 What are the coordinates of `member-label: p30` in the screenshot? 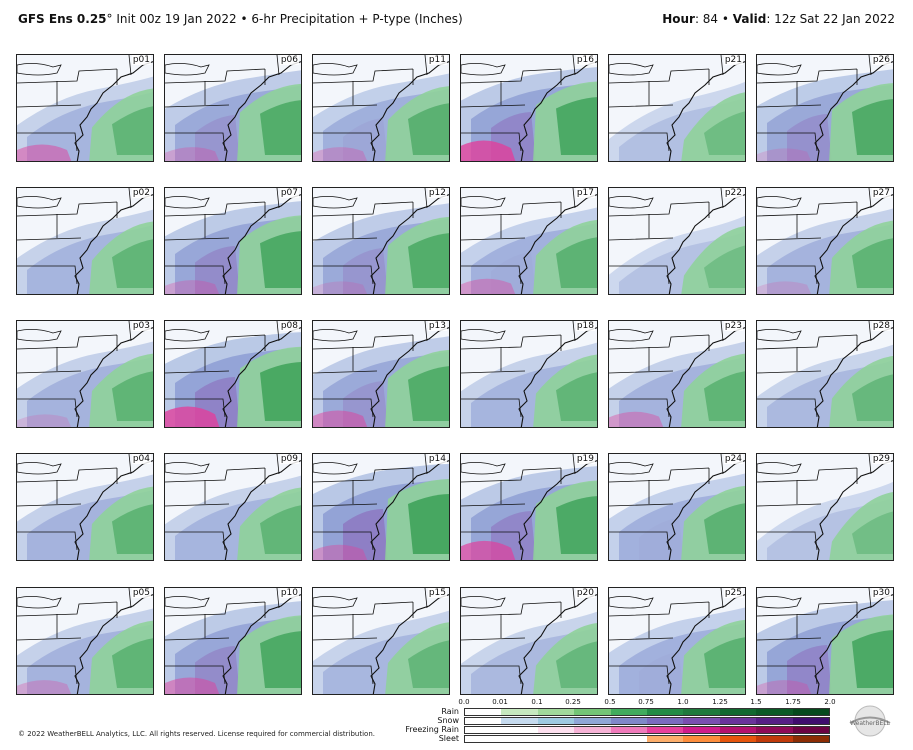 It's located at (881, 593).